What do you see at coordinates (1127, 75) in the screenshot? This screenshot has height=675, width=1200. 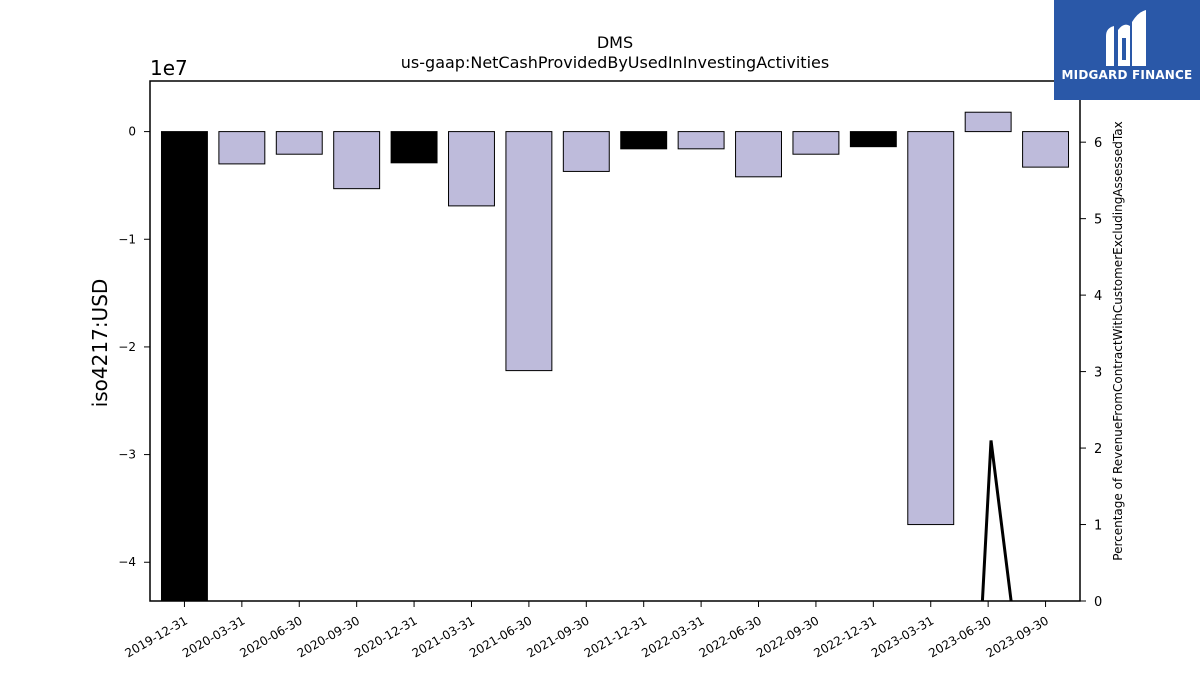 I see `logo-text: MIDGARD FINANCE` at bounding box center [1127, 75].